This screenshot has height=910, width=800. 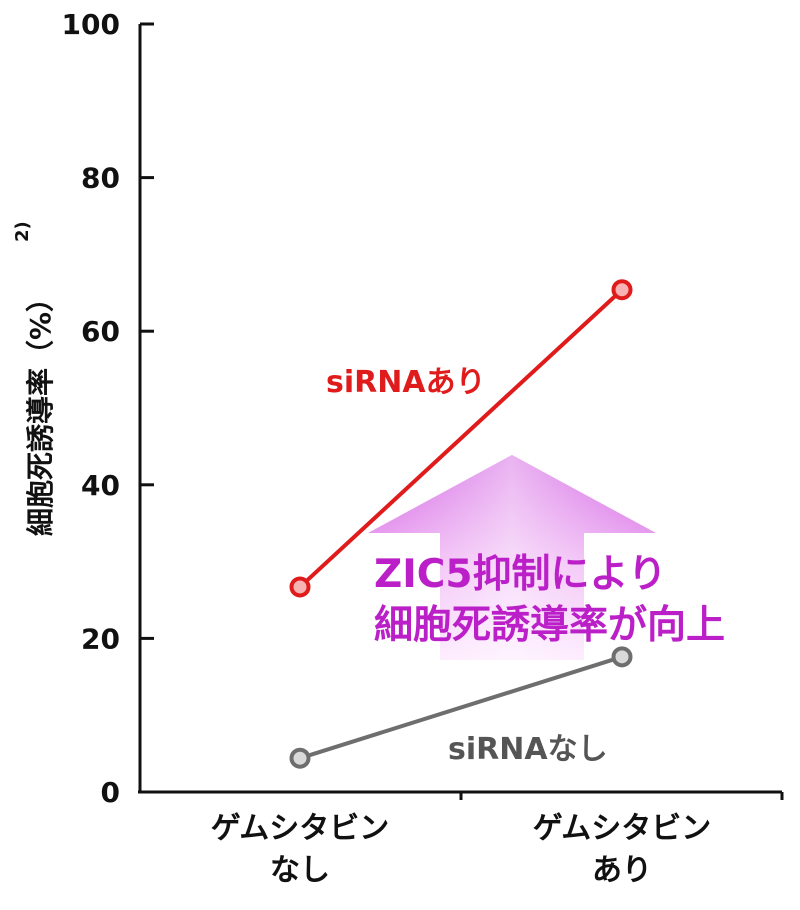 I want to click on annotation-text: ZIC5抑制により 細胞死誘導率が向上, so click(x=549, y=600).